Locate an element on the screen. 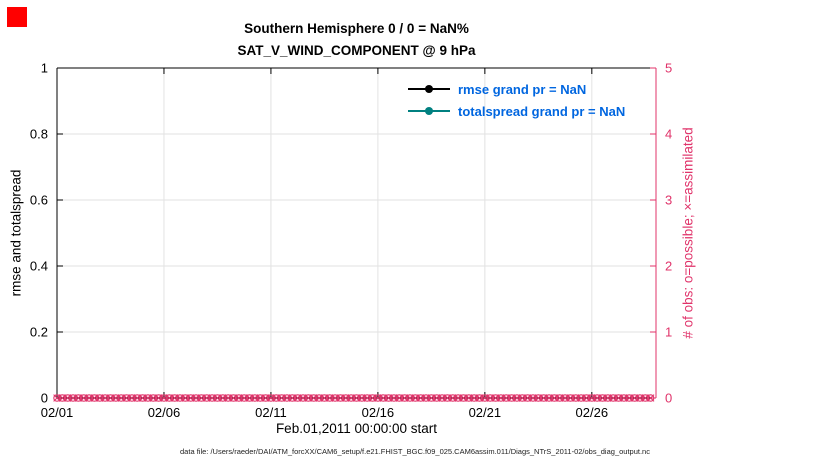 Image resolution: width=830 pixels, height=470 pixels. legend-marker-icon is located at coordinates (429, 89).